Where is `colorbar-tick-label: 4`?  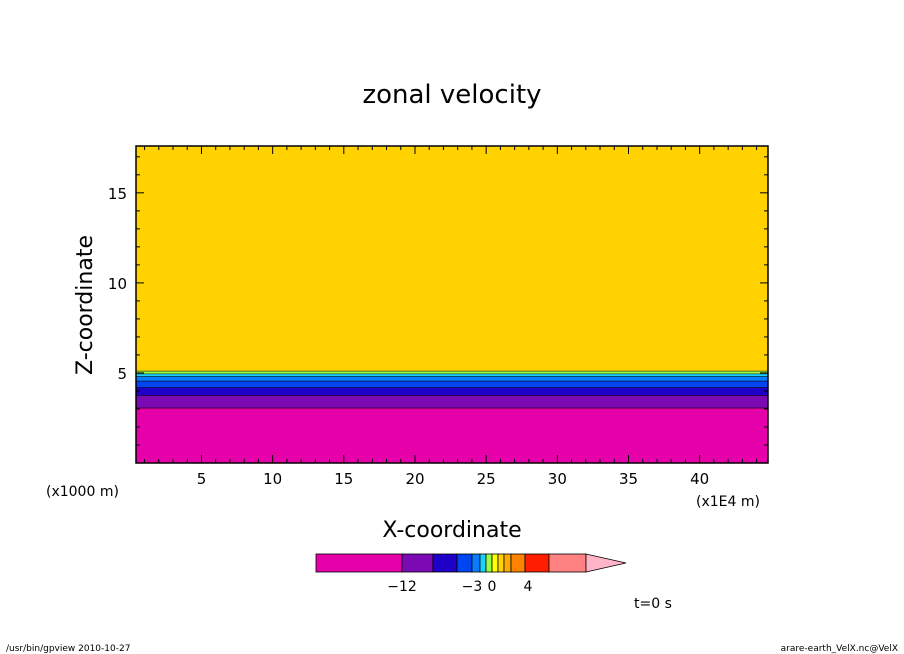 colorbar-tick-label: 4 is located at coordinates (528, 587).